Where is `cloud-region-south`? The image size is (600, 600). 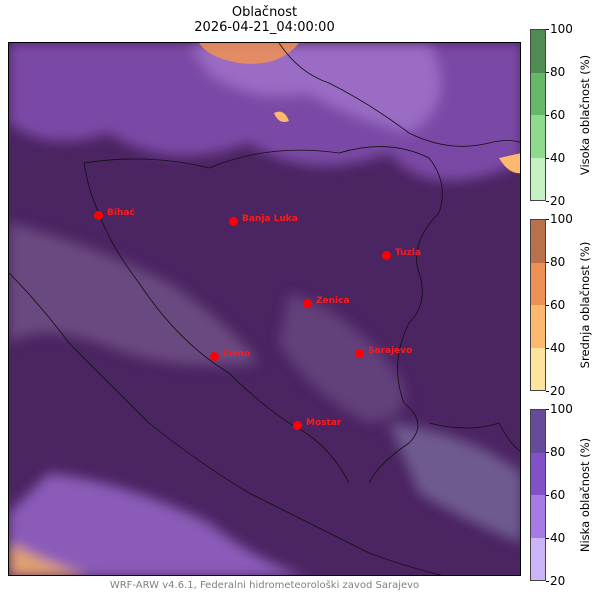 cloud-region-south is located at coordinates (46, 559).